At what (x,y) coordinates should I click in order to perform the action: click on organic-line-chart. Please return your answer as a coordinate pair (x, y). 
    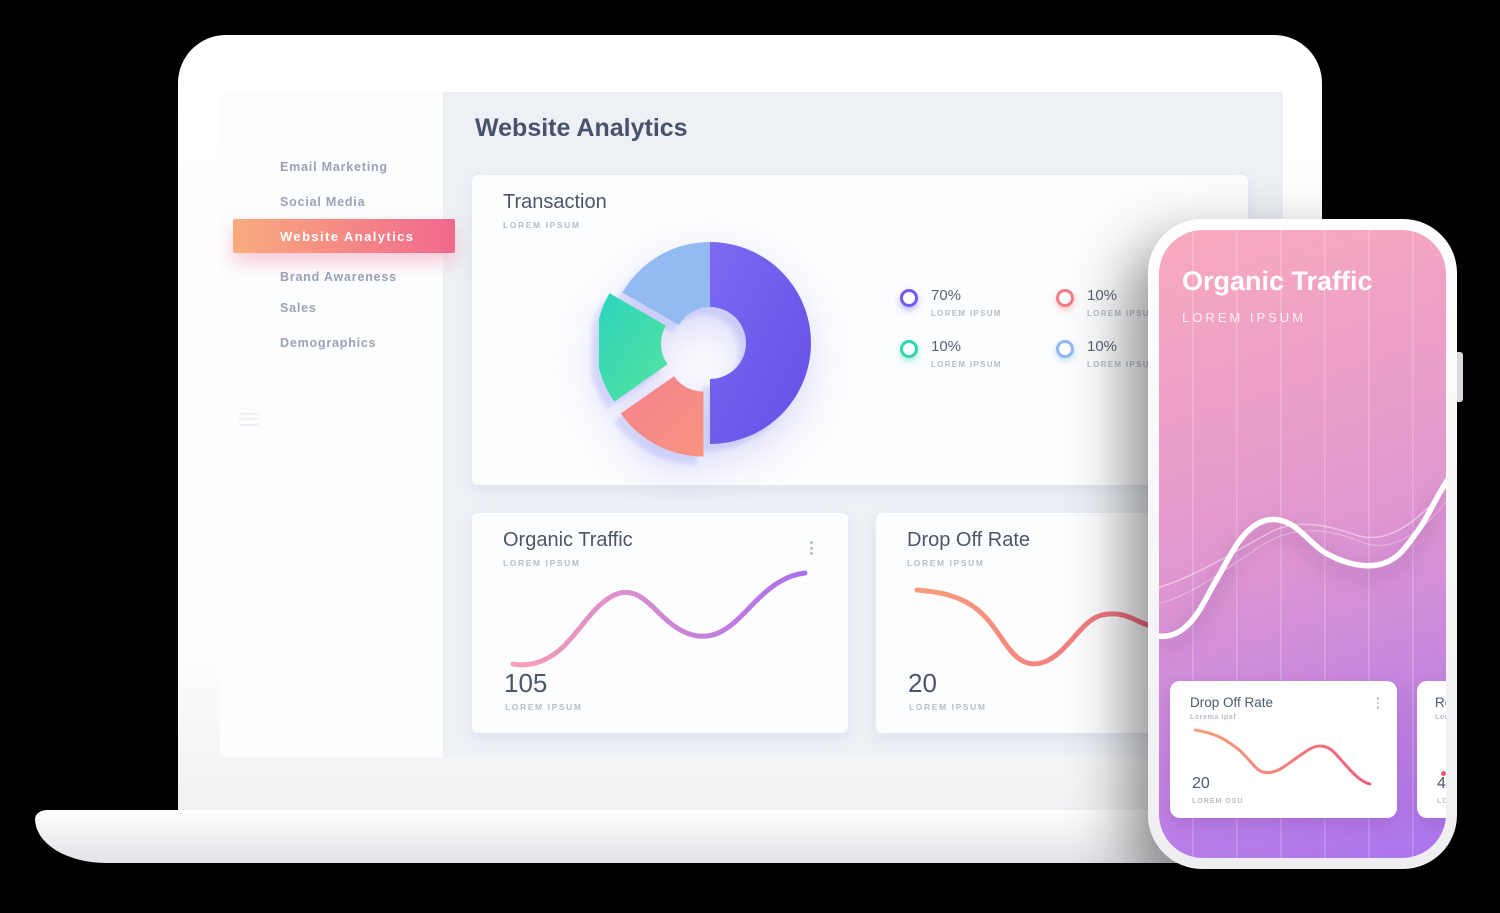
    Looking at the image, I should click on (659, 619).